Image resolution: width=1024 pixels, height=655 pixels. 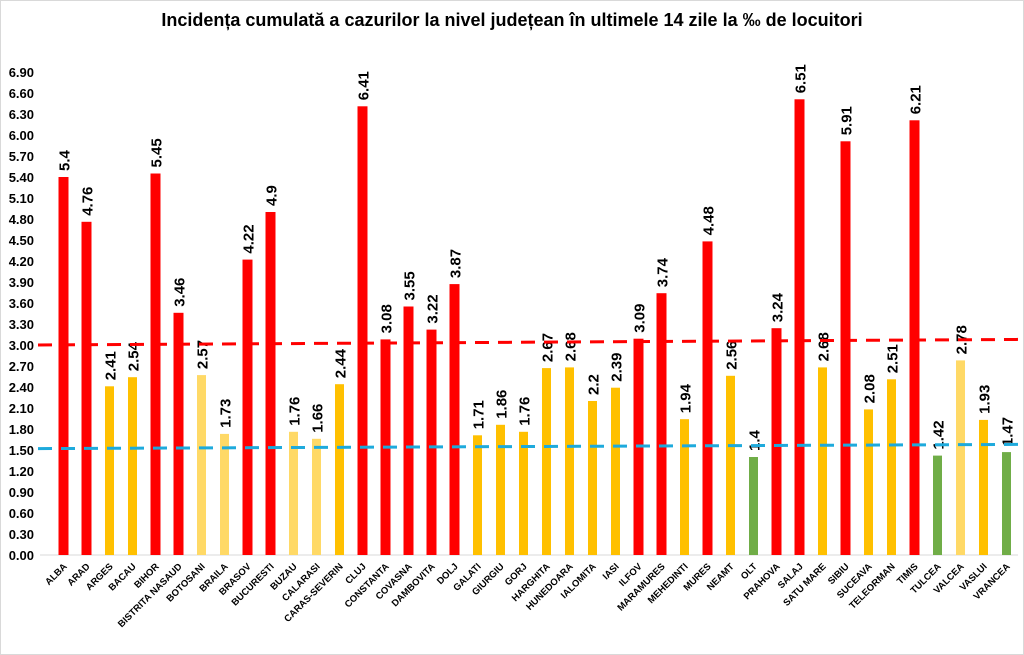 I want to click on data-label: 4.76, so click(x=88, y=201).